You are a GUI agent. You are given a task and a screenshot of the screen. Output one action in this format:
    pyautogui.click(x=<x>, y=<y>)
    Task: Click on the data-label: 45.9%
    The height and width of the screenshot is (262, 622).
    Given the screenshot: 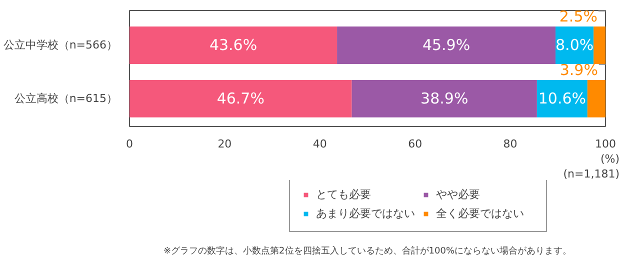 What is the action you would take?
    pyautogui.click(x=446, y=45)
    